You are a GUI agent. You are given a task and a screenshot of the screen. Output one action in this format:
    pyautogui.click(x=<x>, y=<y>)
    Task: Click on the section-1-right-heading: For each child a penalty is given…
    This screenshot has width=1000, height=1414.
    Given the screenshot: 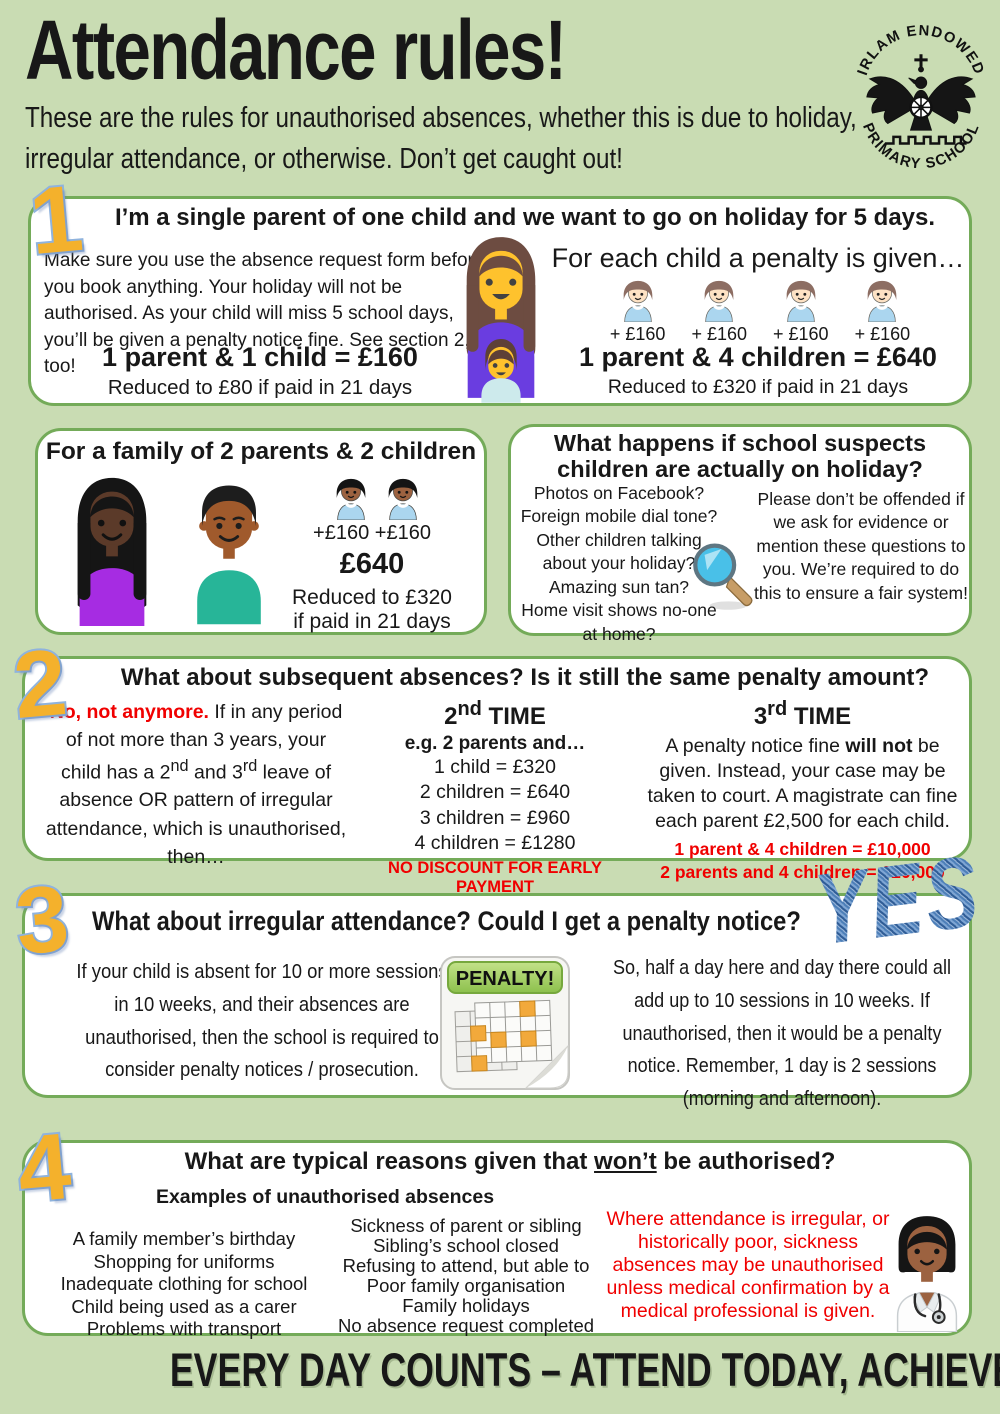 What is the action you would take?
    pyautogui.click(x=758, y=258)
    